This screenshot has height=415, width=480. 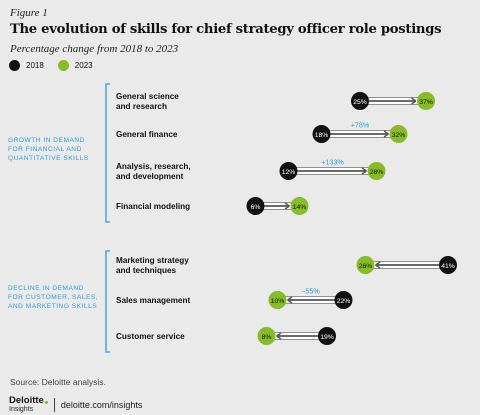 What do you see at coordinates (152, 260) in the screenshot?
I see `row-label: Marketing strategy` at bounding box center [152, 260].